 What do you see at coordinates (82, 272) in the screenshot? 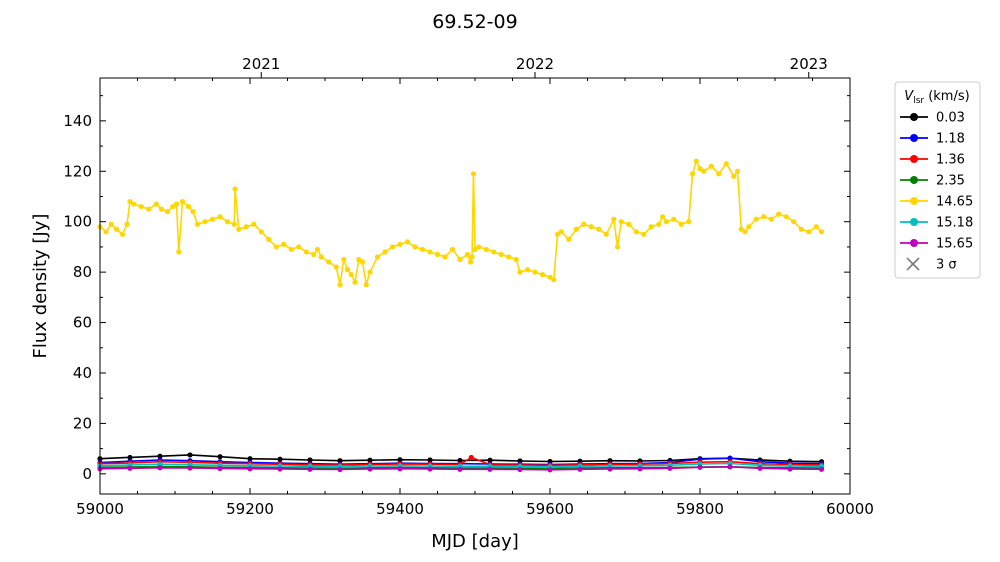
I see `y-tick-label: 80` at bounding box center [82, 272].